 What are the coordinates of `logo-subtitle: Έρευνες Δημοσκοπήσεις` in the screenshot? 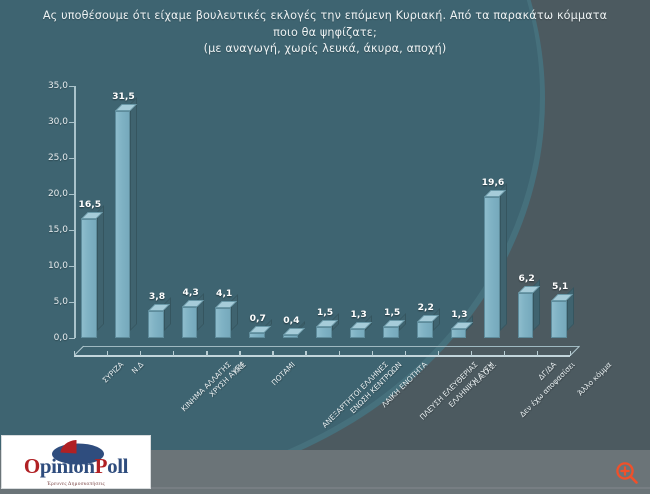 It's located at (76, 484).